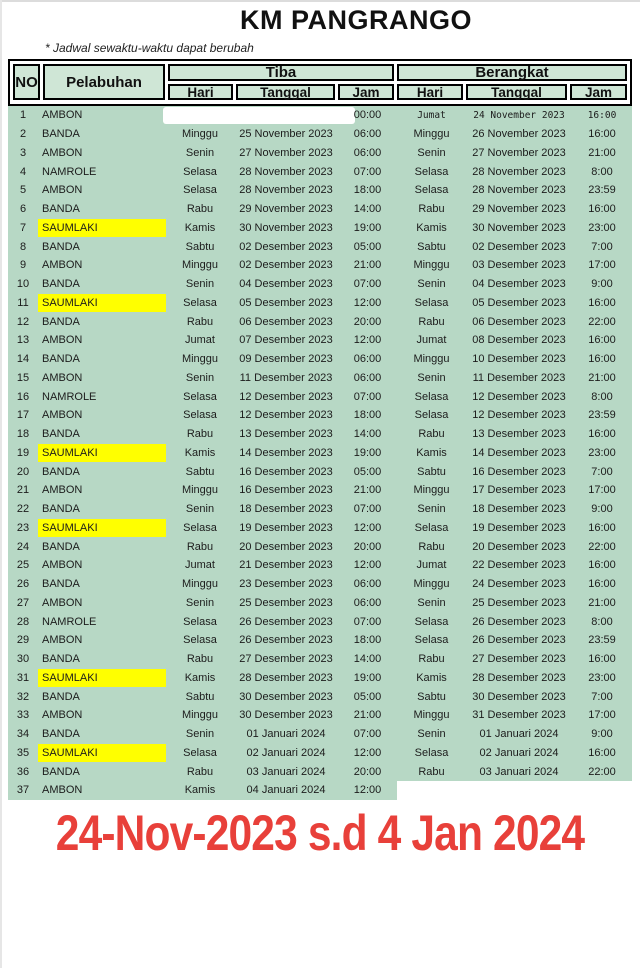 Image resolution: width=640 pixels, height=968 pixels. What do you see at coordinates (519, 434) in the screenshot?
I see `cell-berangkat-tanggal: 13 Desember 2023` at bounding box center [519, 434].